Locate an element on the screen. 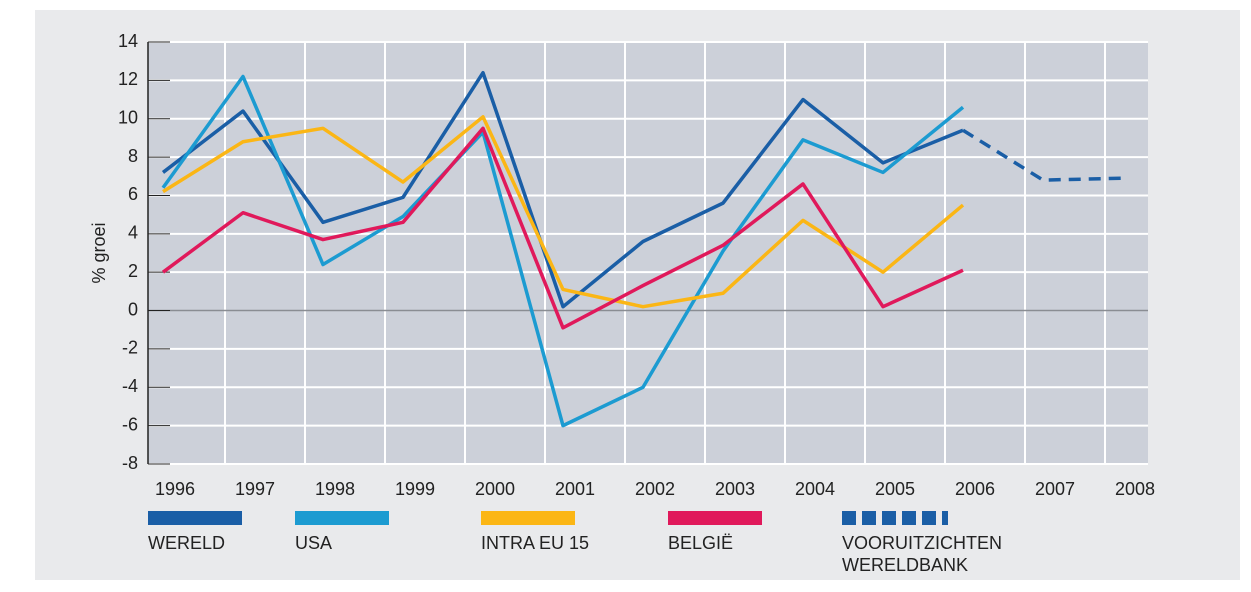 This screenshot has height=592, width=1251. x-tick-label: 1997 is located at coordinates (255, 489).